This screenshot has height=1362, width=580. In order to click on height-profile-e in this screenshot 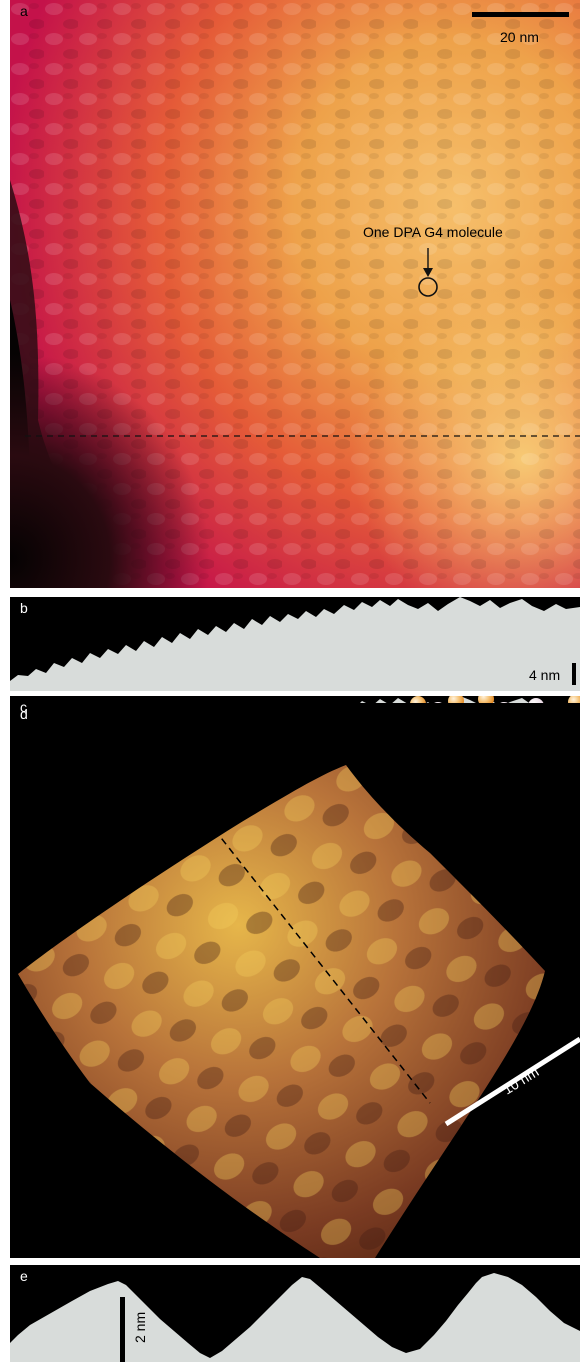, I will do `click(295, 1317)`.